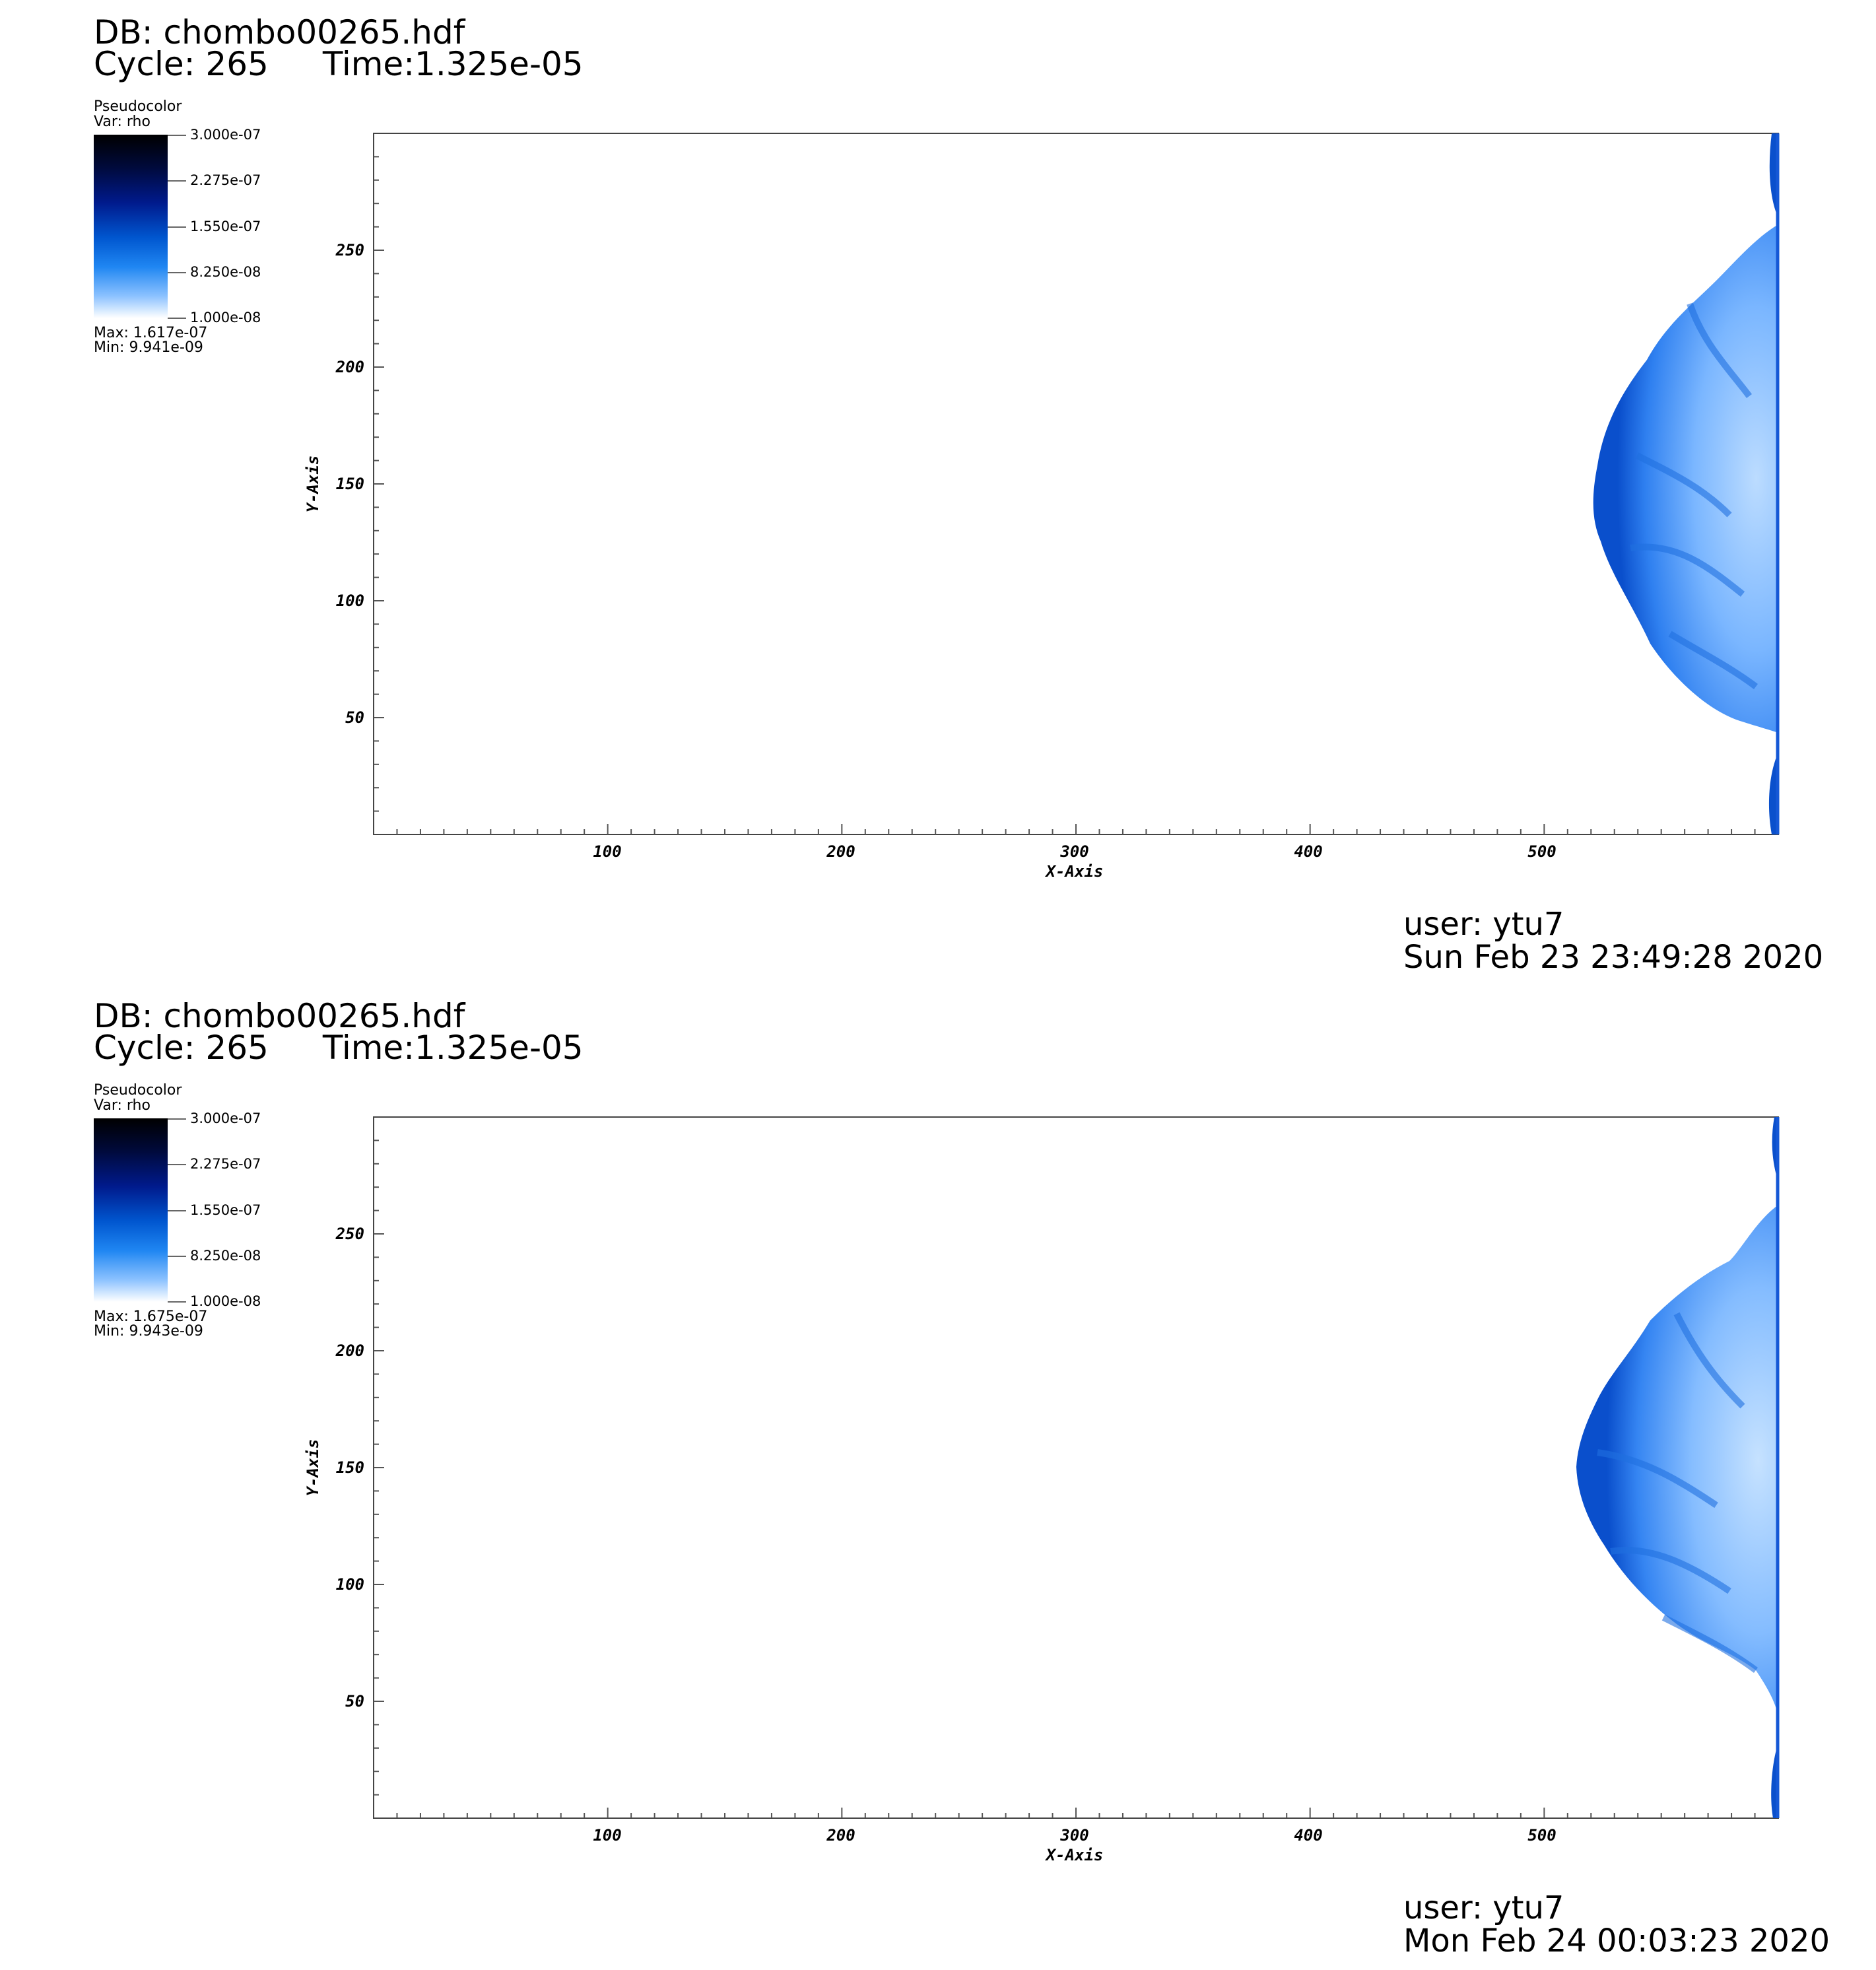 The image size is (1876, 1970). What do you see at coordinates (1613, 958) in the screenshot?
I see `date-label: Sun Feb 23 23:49:28 2020` at bounding box center [1613, 958].